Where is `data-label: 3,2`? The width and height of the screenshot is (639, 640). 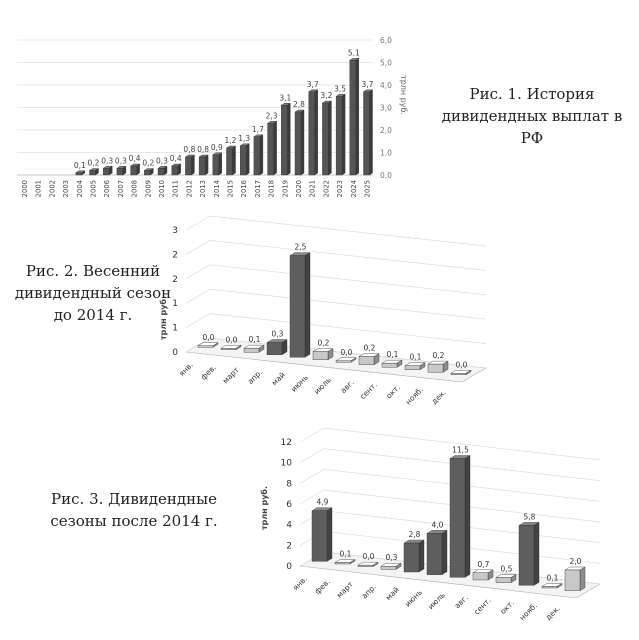 data-label: 3,2 is located at coordinates (326, 95).